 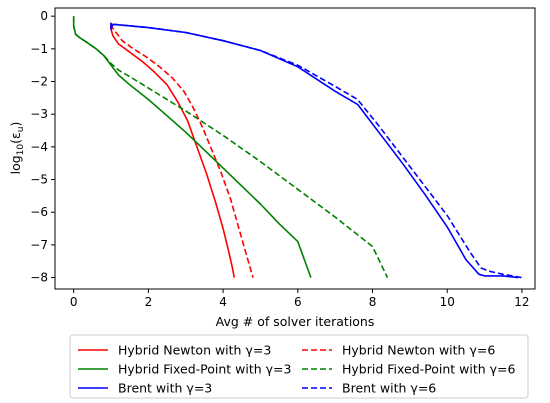 I want to click on y-axis-label: log10(εu), so click(x=17, y=148).